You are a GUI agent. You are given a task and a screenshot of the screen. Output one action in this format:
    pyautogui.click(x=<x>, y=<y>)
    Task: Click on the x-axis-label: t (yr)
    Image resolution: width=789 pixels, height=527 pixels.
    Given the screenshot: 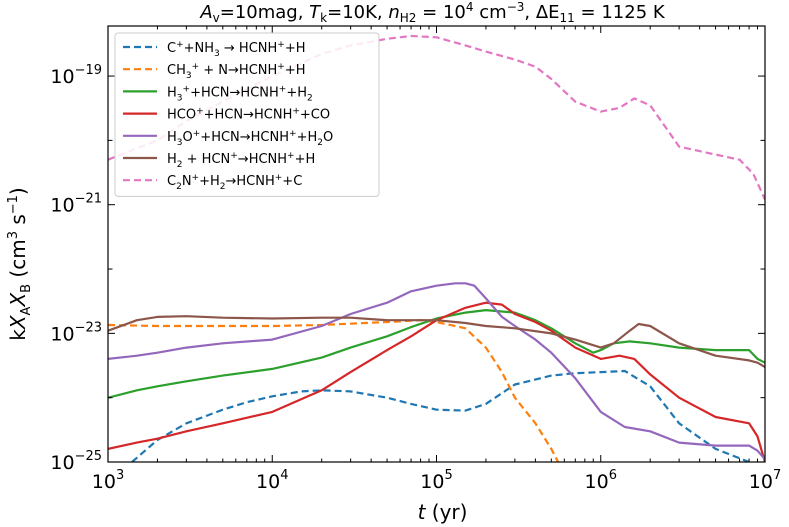 What is the action you would take?
    pyautogui.click(x=443, y=512)
    